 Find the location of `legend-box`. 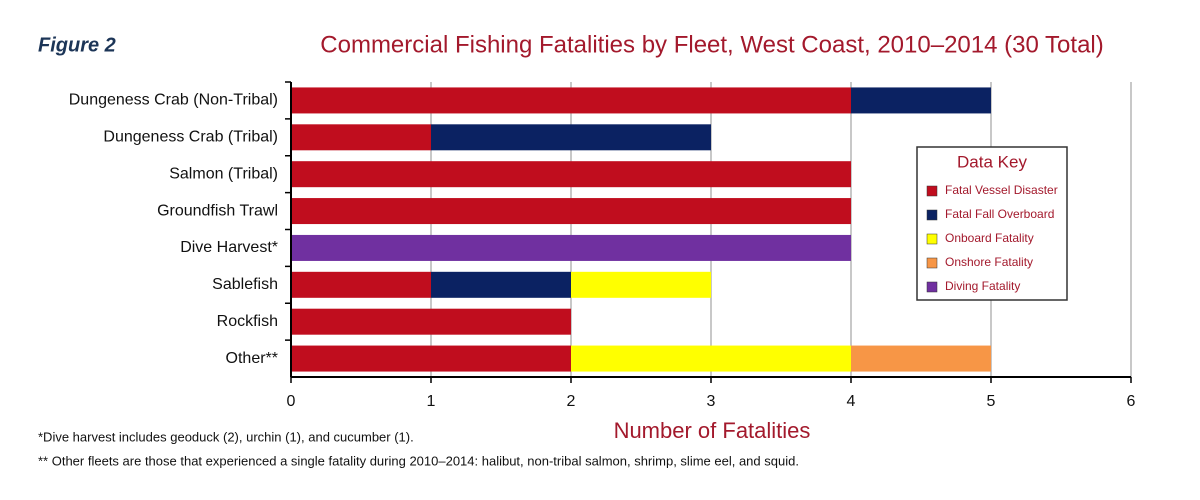

legend-box is located at coordinates (992, 223).